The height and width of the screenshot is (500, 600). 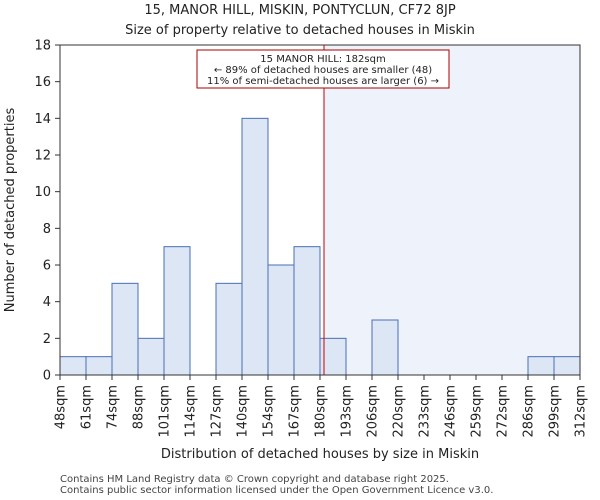 I want to click on annotation-line-1: 15 MANOR HILL: 182sqm, so click(x=322, y=59).